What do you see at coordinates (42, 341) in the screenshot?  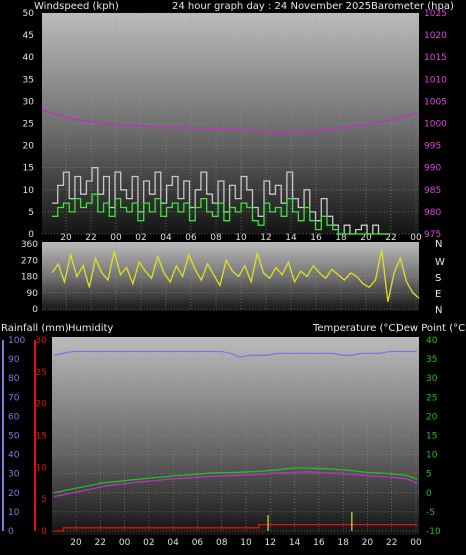 I see `rain-tick-label: 30` at bounding box center [42, 341].